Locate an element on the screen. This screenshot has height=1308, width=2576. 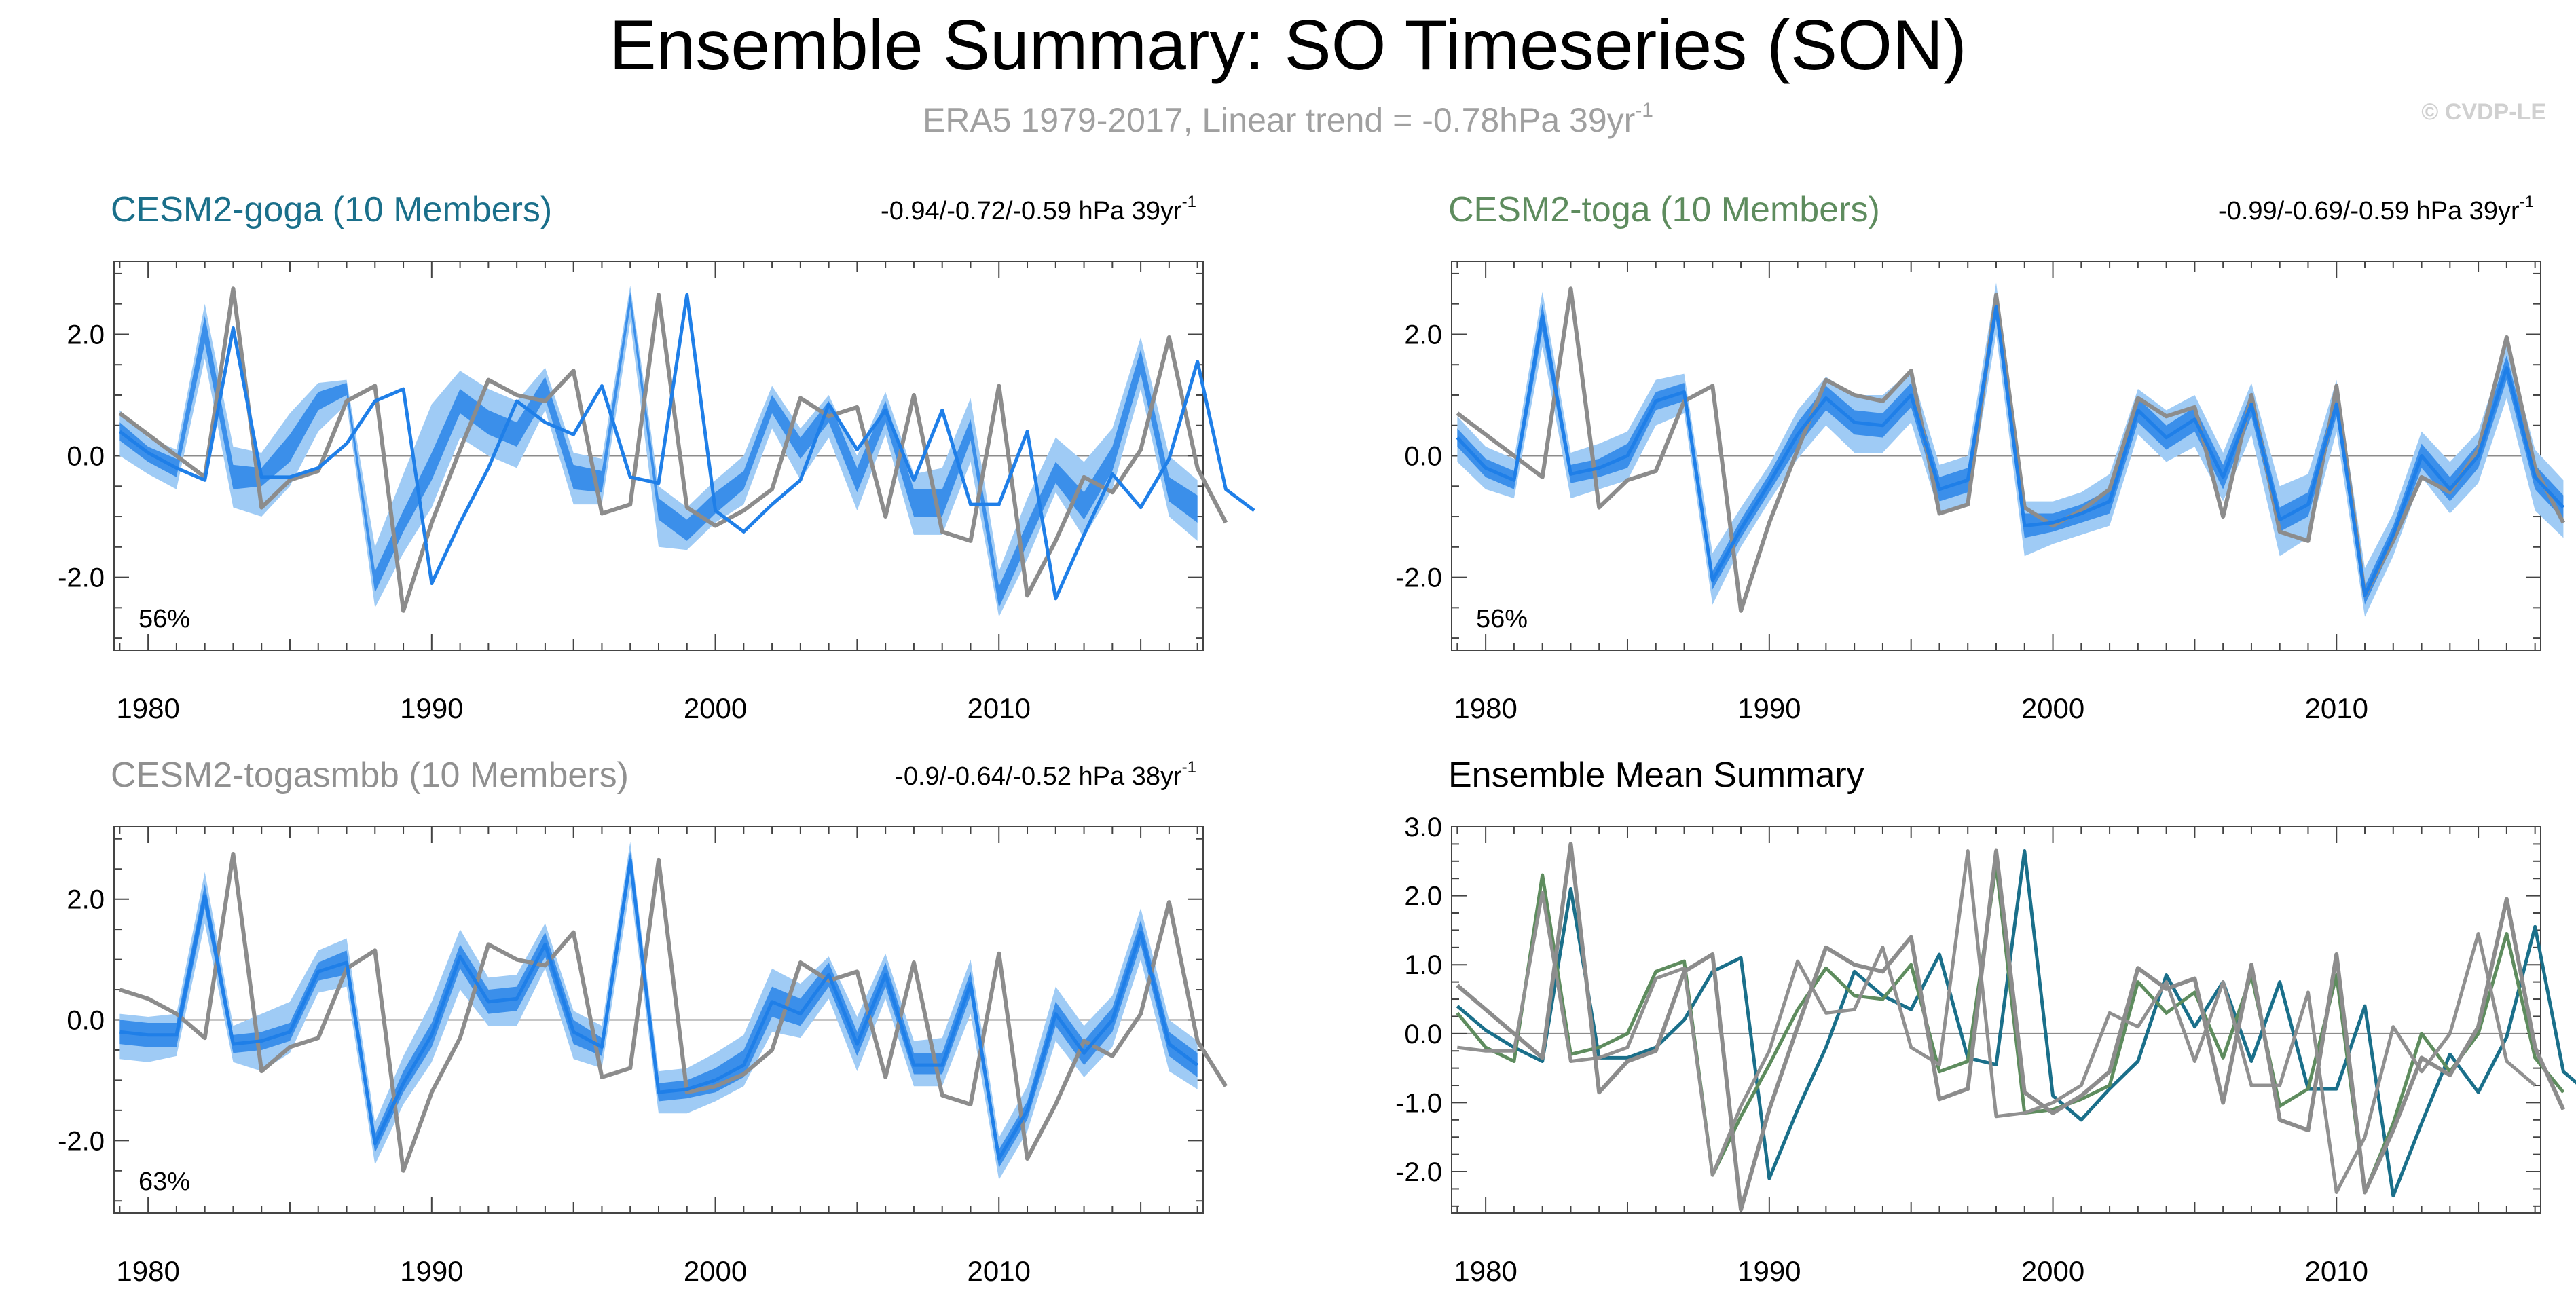
percent-rank-label: 63% is located at coordinates (164, 1181).